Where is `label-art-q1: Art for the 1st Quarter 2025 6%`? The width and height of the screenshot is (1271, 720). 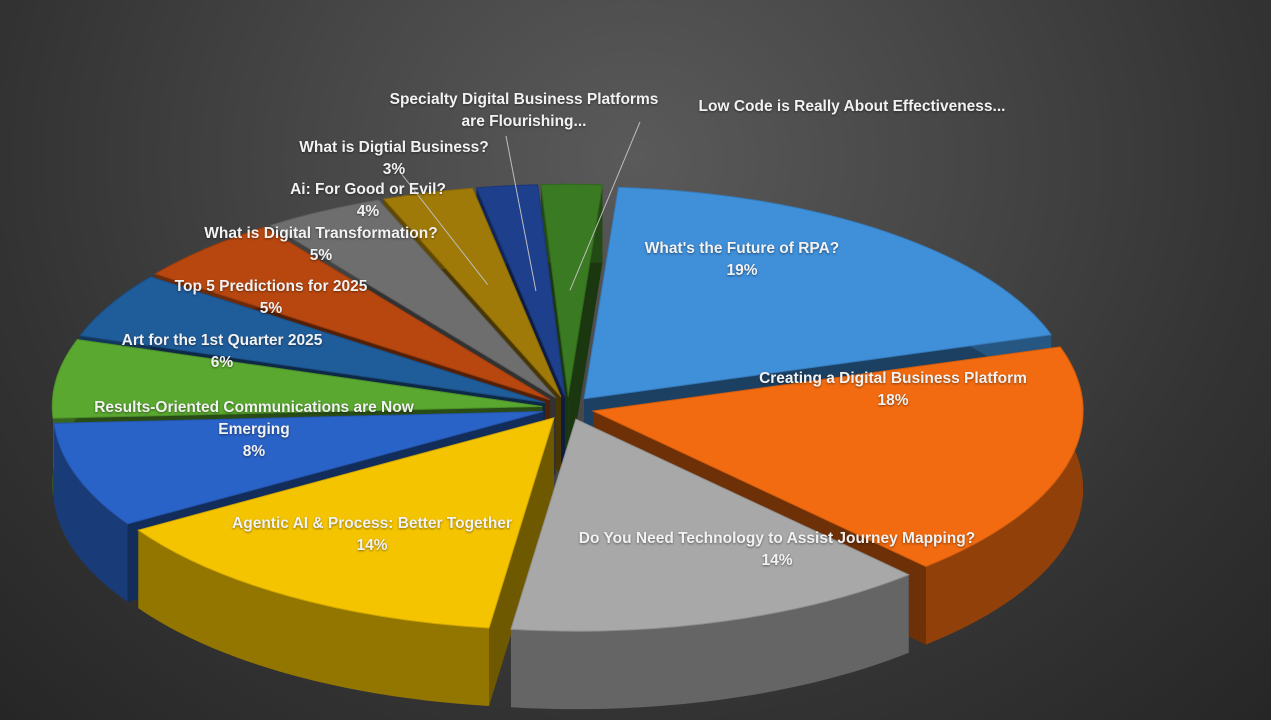
label-art-q1: Art for the 1st Quarter 2025 6% is located at coordinates (222, 352).